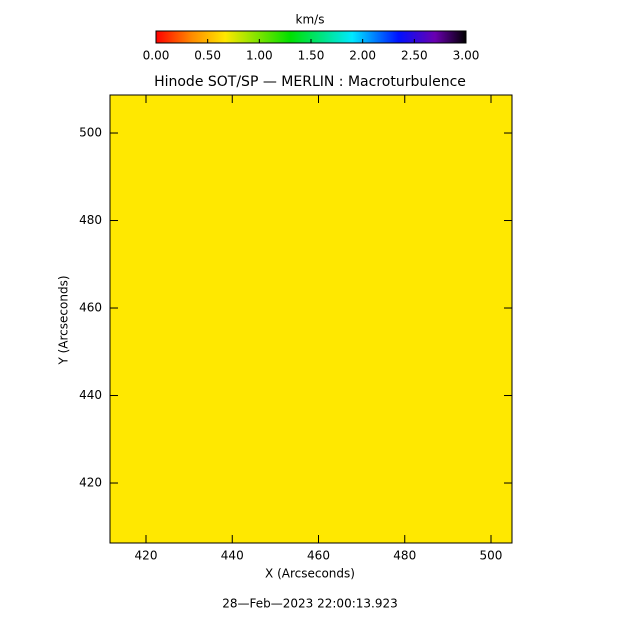 The image size is (621, 640). What do you see at coordinates (146, 556) in the screenshot?
I see `x-tick-label: 420` at bounding box center [146, 556].